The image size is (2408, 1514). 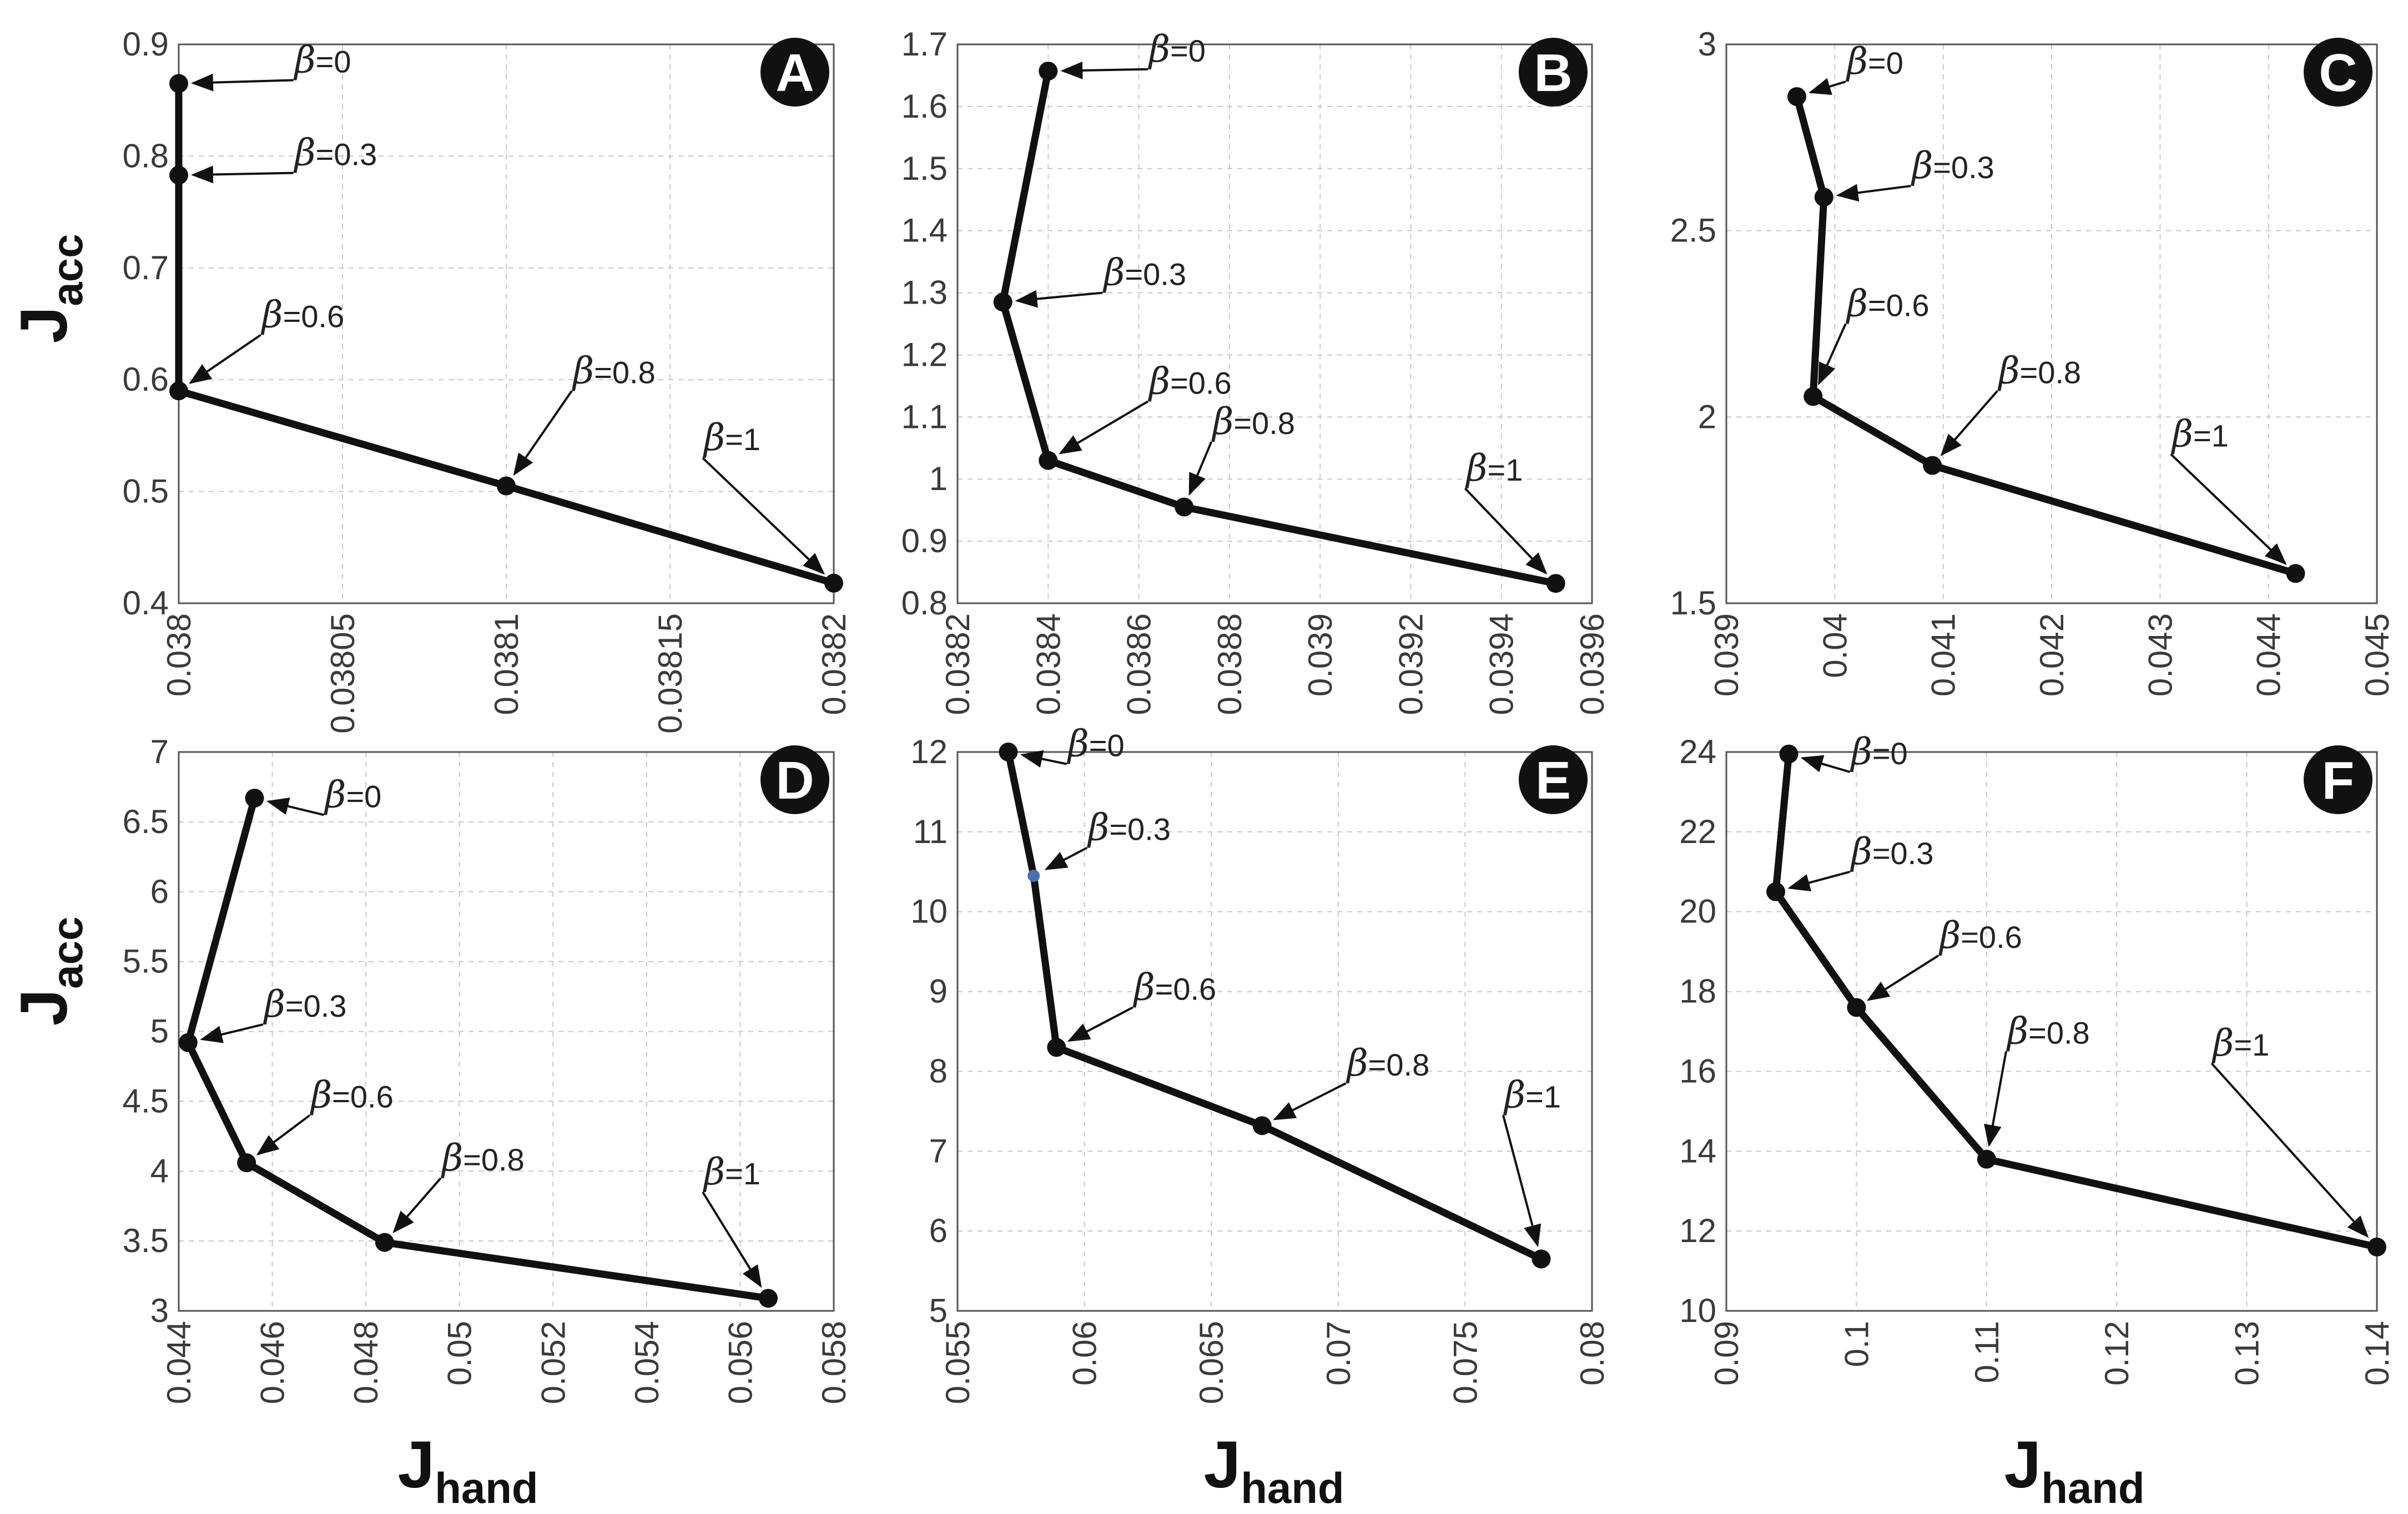 What do you see at coordinates (1835, 645) in the screenshot?
I see `x-tick-label: 0.04` at bounding box center [1835, 645].